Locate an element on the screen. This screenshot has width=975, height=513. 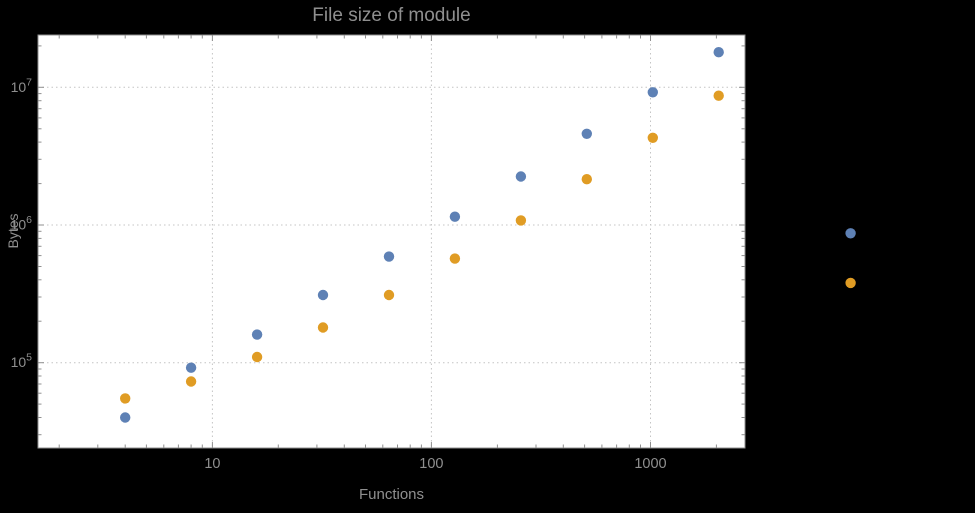
x-axis-label: Functions is located at coordinates (391, 494).